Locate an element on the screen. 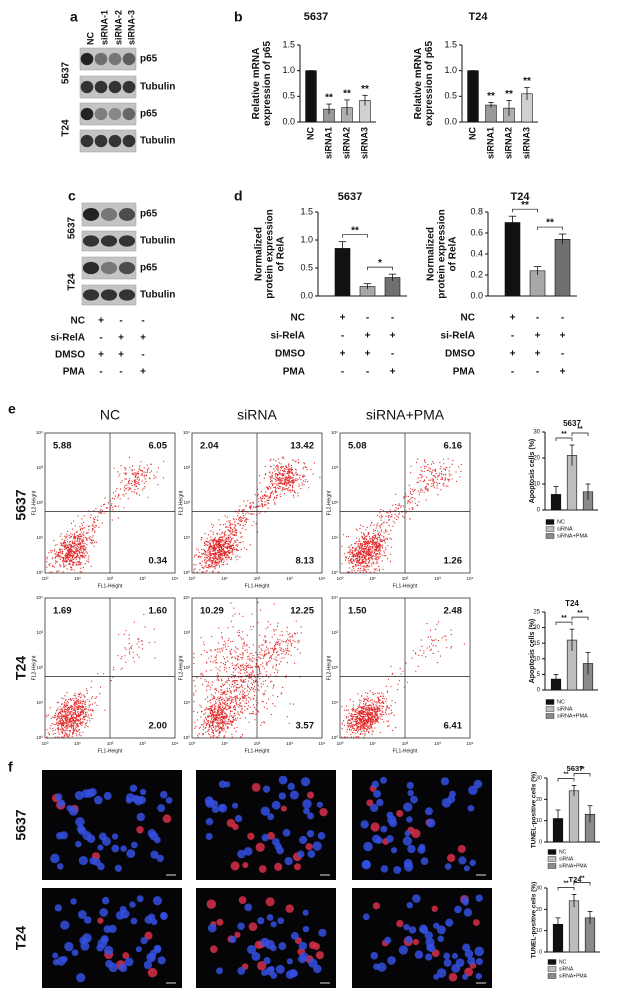 The height and width of the screenshot is (992, 631). significance-label: * is located at coordinates (380, 263).